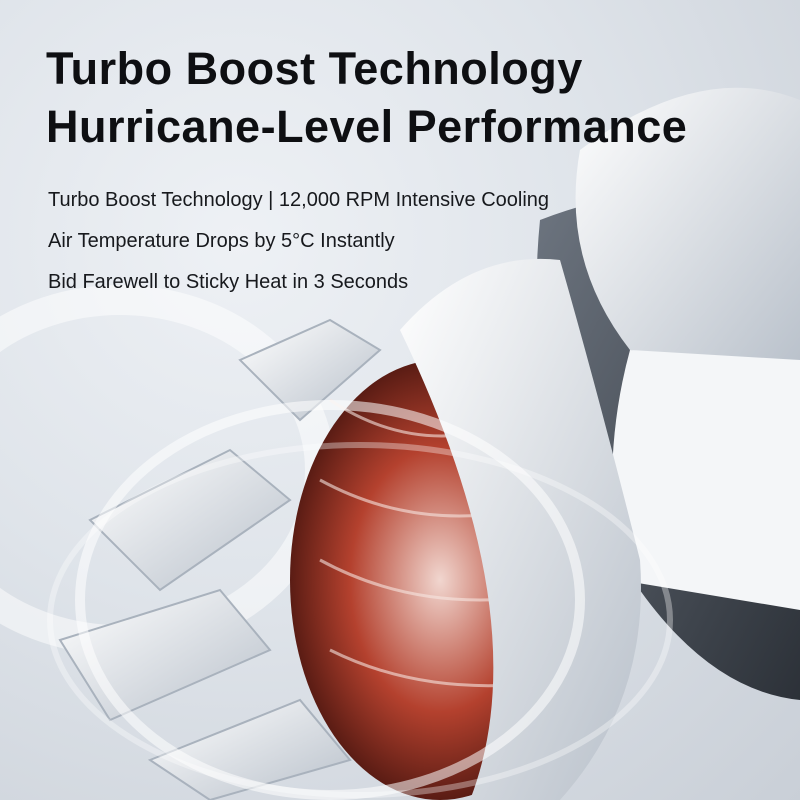  Describe the element at coordinates (314, 68) in the screenshot. I see `headline-line-1: Turbo Boost Technology` at that location.